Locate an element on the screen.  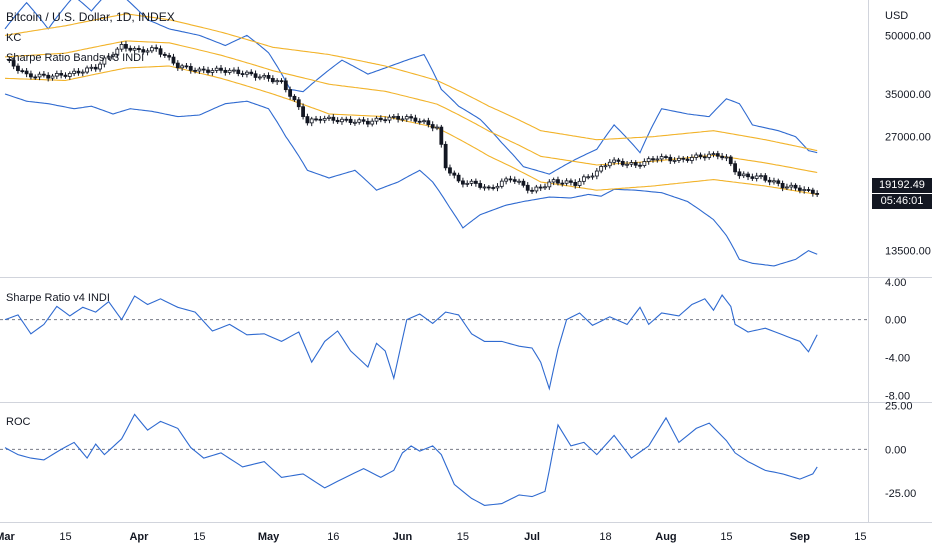
indicator-label-sharpe-ratio: Sharpe Ratio v4 INDI is located at coordinates (58, 298).